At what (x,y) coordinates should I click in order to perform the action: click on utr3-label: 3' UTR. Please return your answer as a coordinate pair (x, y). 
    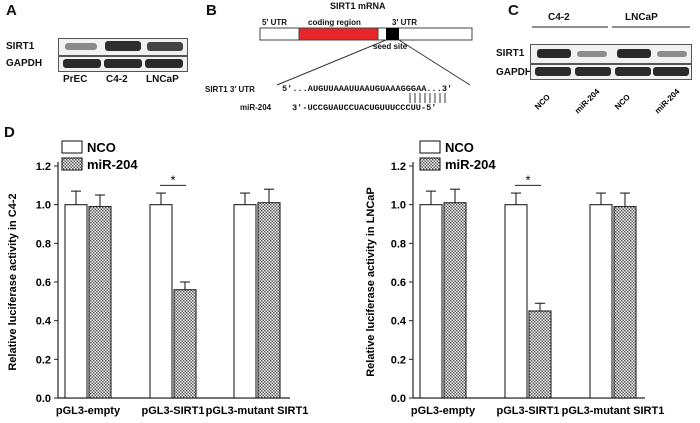
    Looking at the image, I should click on (405, 22).